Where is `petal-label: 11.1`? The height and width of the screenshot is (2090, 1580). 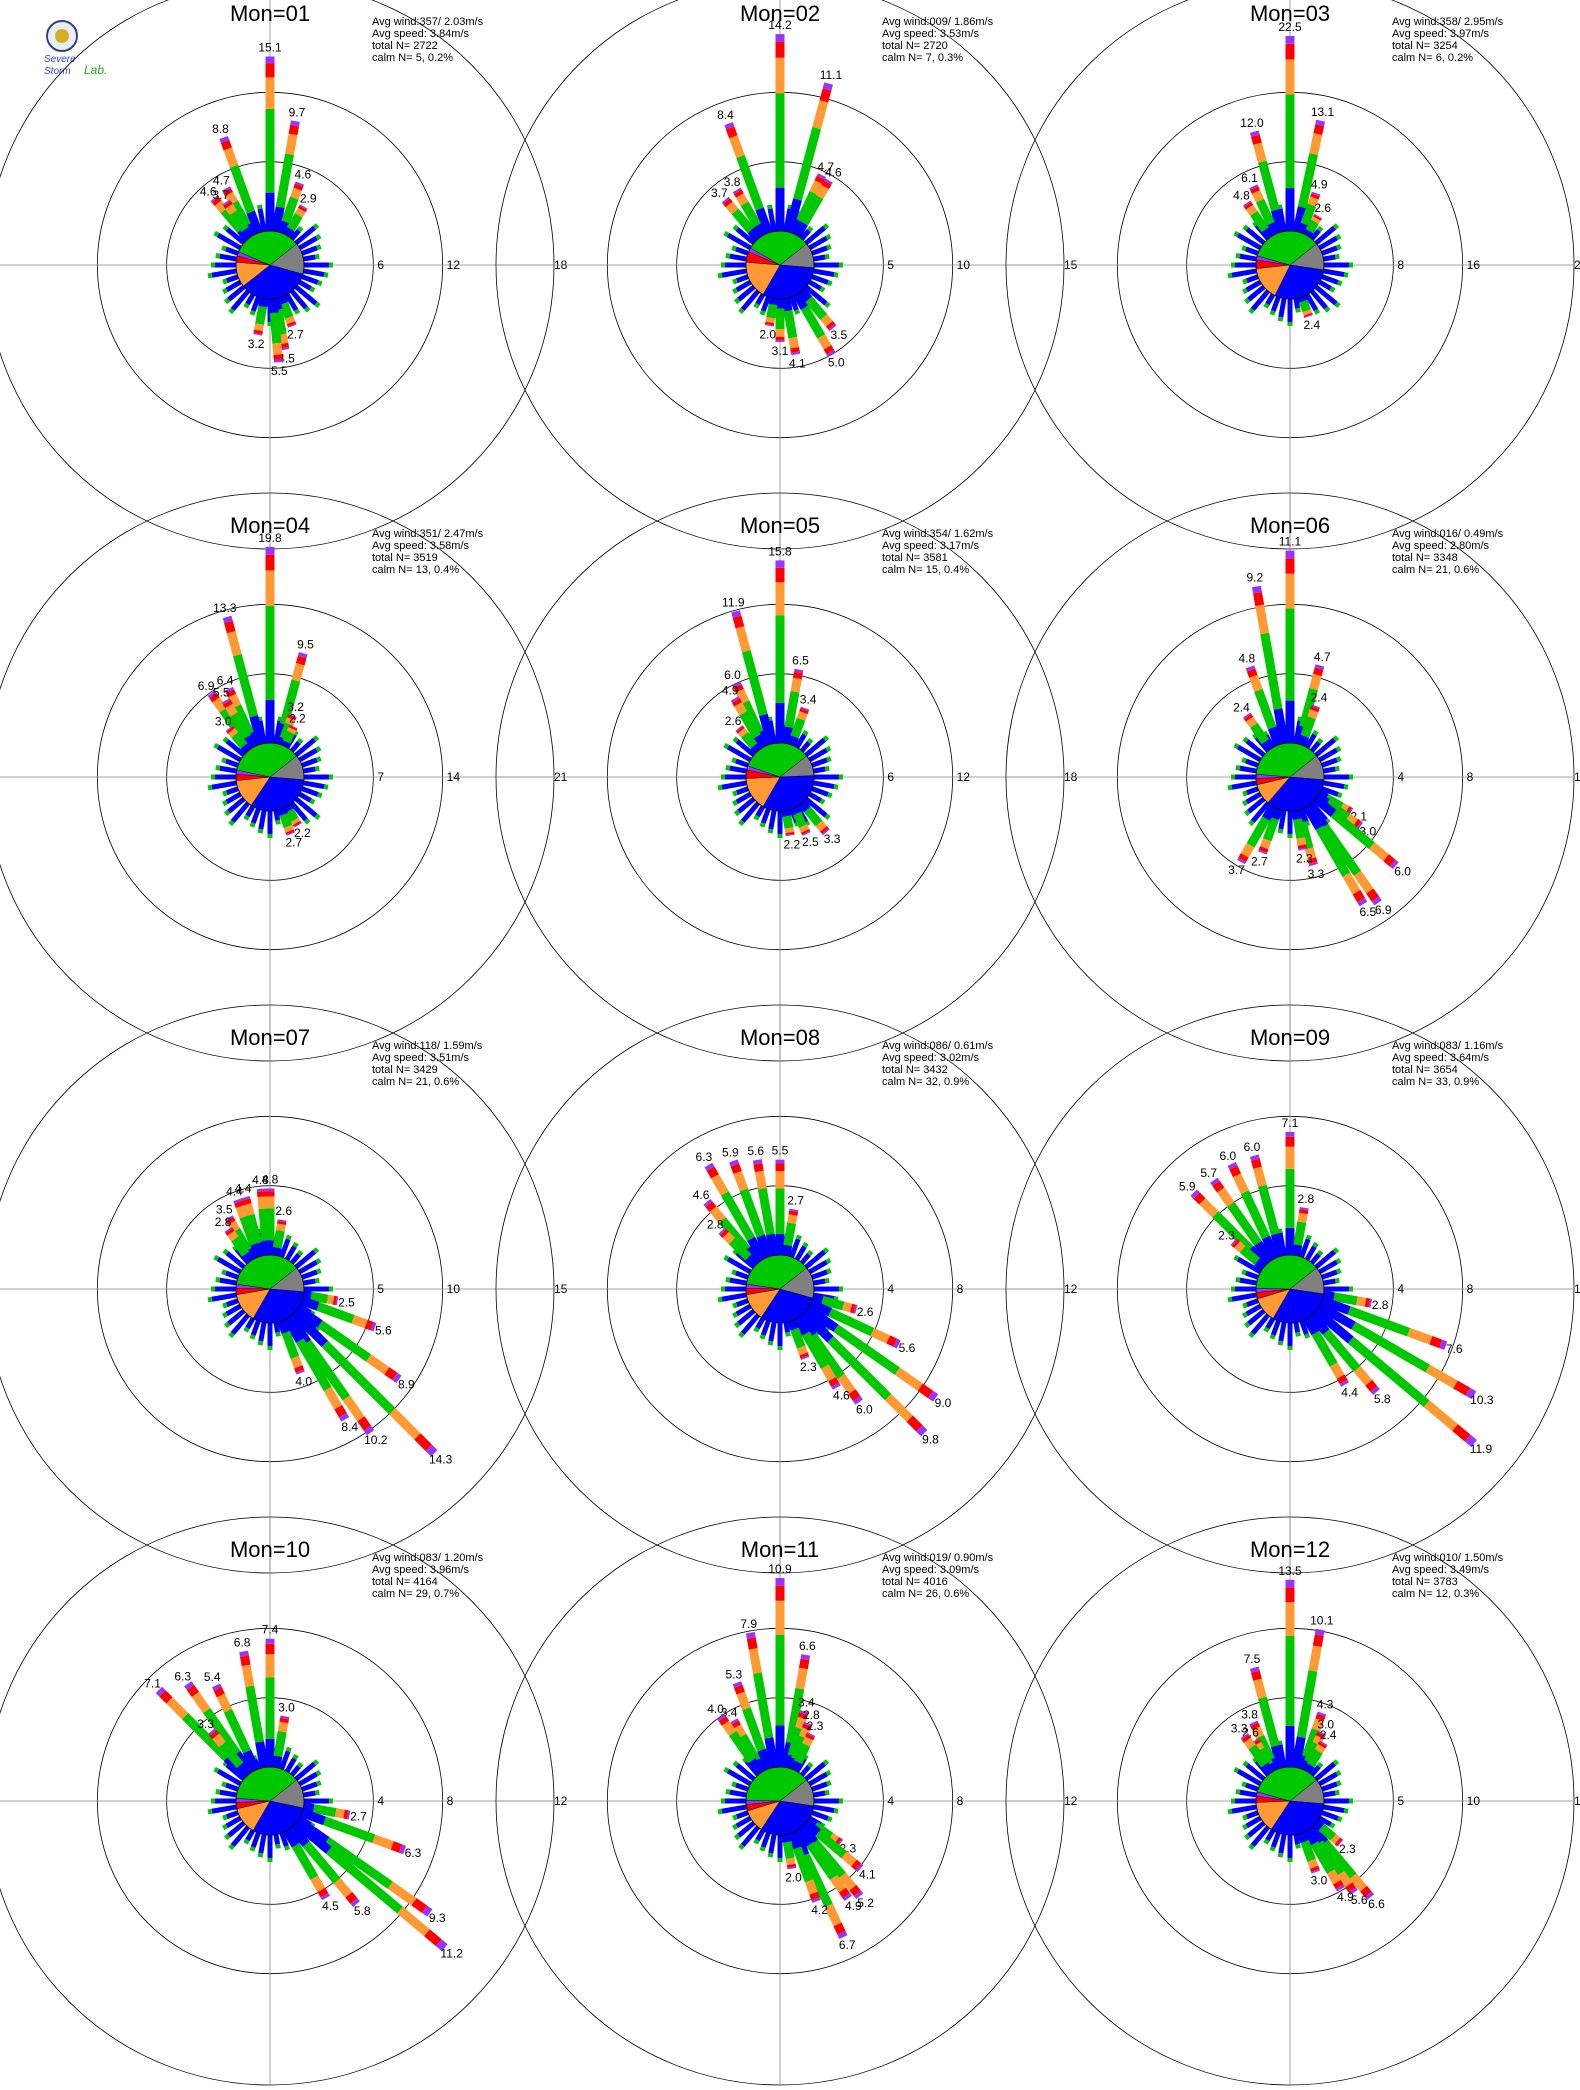 petal-label: 11.1 is located at coordinates (831, 75).